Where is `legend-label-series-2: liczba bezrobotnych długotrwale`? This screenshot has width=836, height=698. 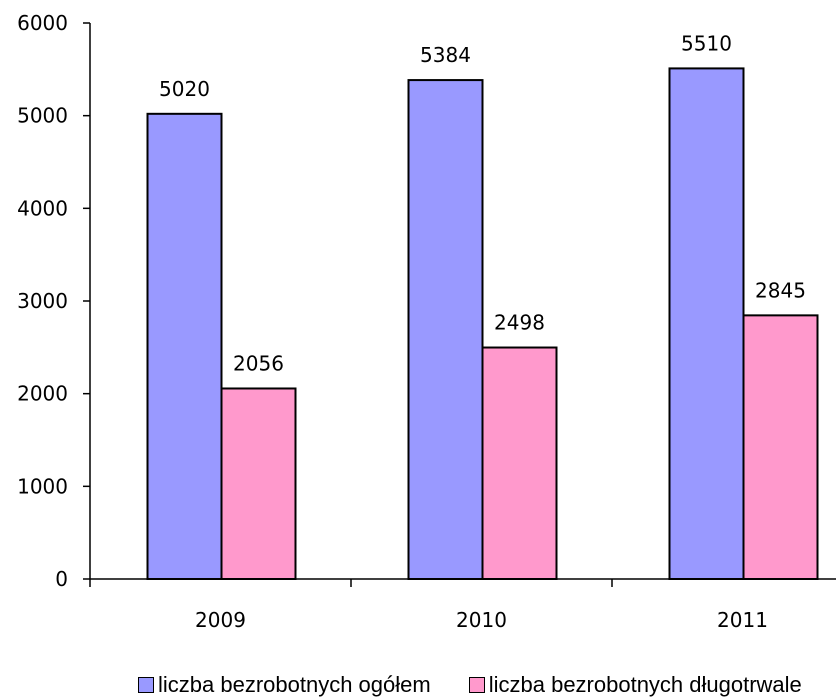 legend-label-series-2: liczba bezrobotnych długotrwale is located at coordinates (645, 684).